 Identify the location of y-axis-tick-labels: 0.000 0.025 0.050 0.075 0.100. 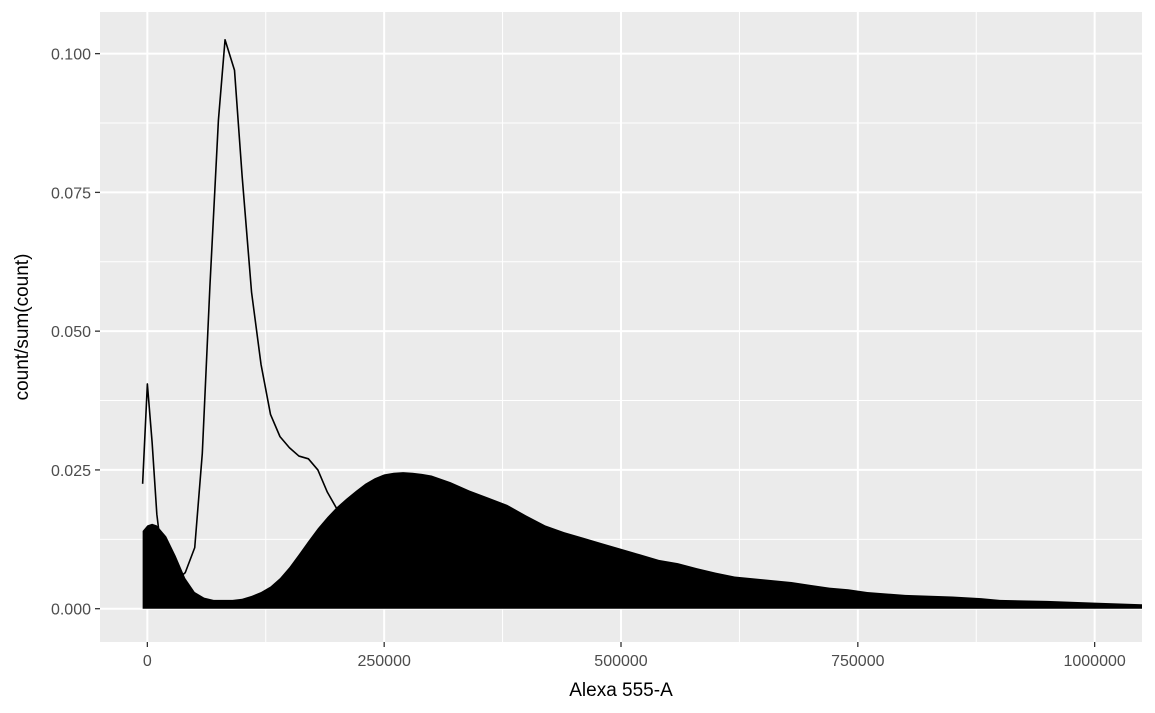
(71, 333).